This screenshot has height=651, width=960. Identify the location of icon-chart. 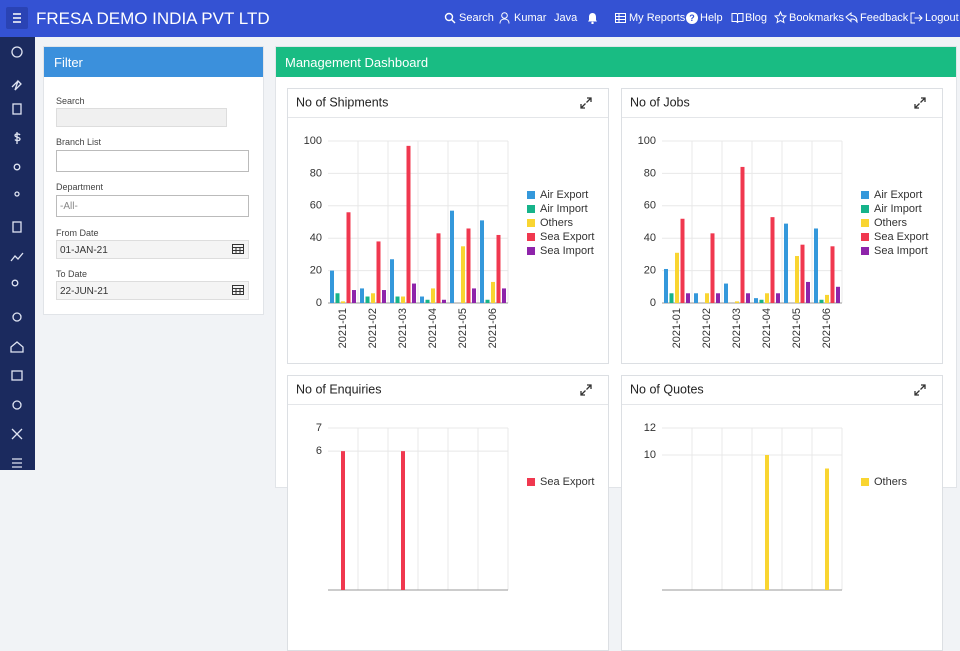
(17, 257).